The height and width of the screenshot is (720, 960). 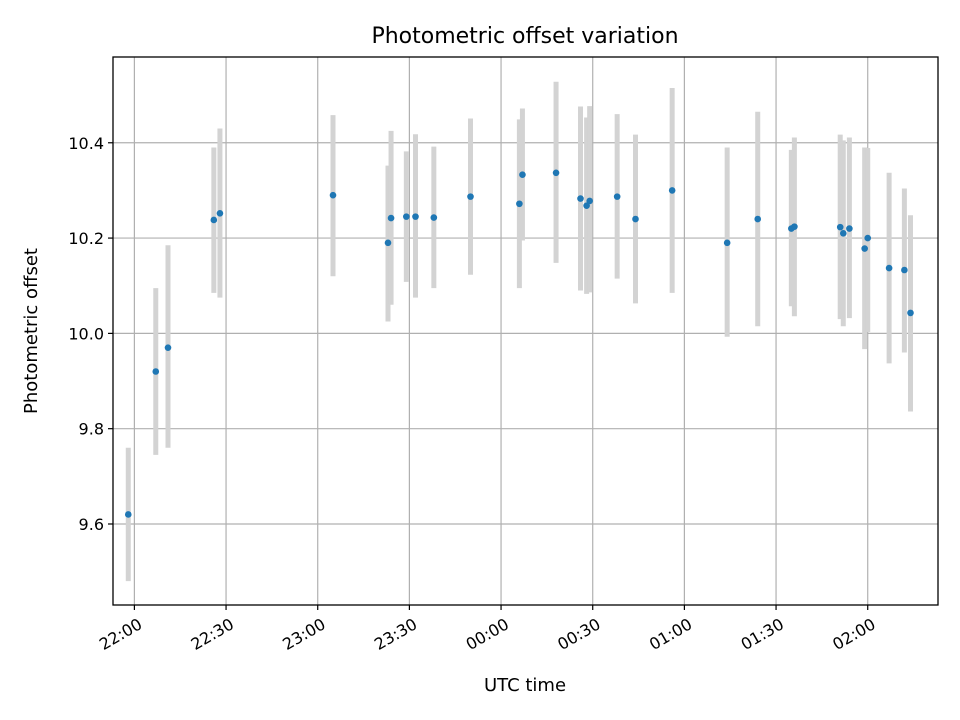 What do you see at coordinates (31, 331) in the screenshot?
I see `y-axis-label: Photometric offset` at bounding box center [31, 331].